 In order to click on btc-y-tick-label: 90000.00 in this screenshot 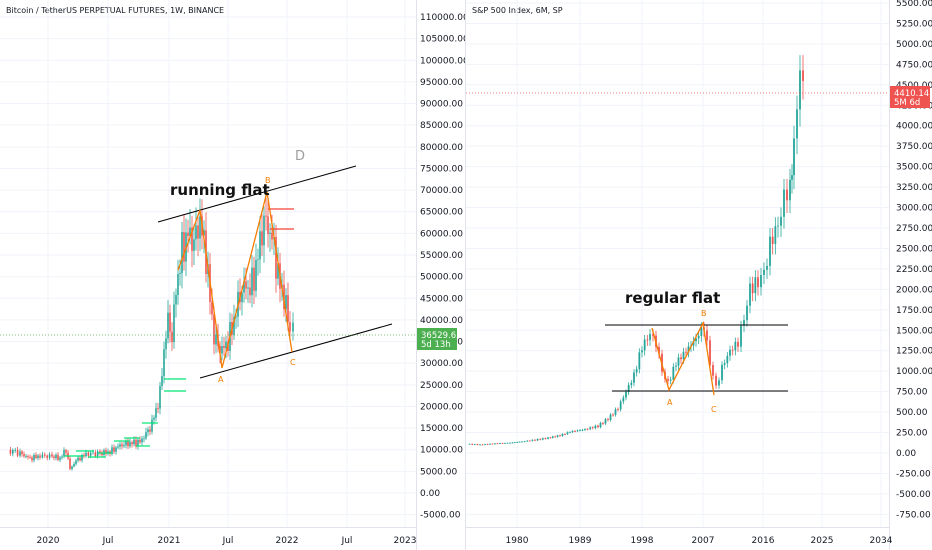, I will do `click(441, 105)`.